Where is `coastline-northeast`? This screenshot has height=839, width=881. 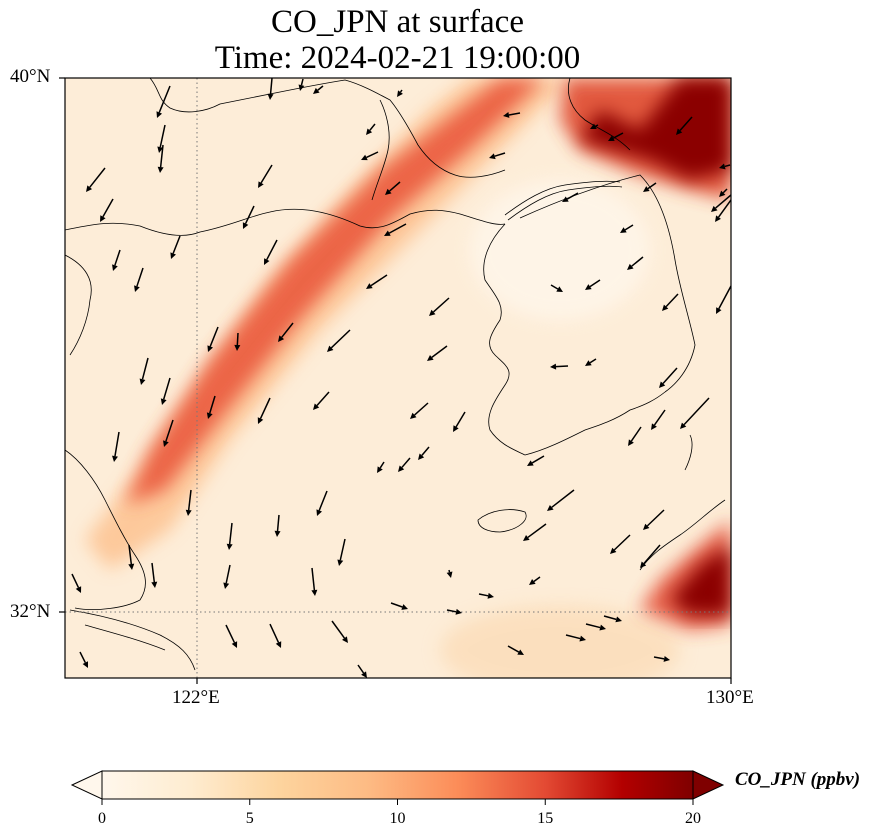 coastline-northeast is located at coordinates (599, 114).